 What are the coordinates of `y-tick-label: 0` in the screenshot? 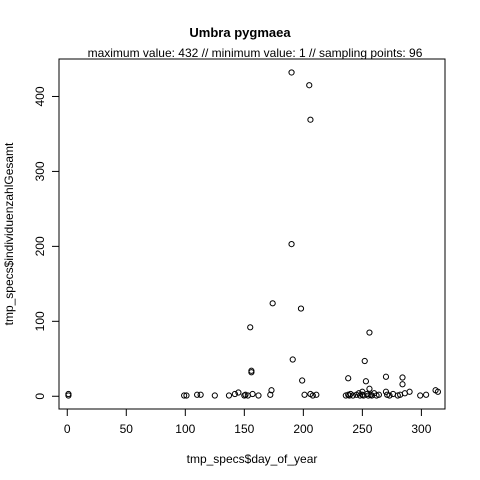 It's located at (40, 396).